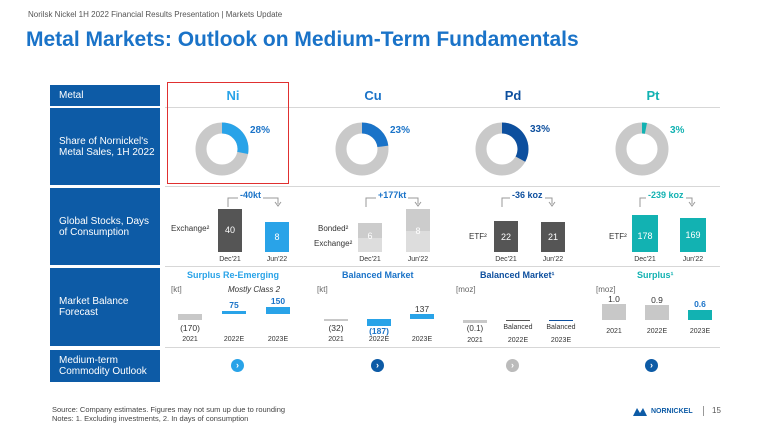 The image size is (773, 435). What do you see at coordinates (254, 289) in the screenshot?
I see `balance-note-ni: Mostly Class 2` at bounding box center [254, 289].